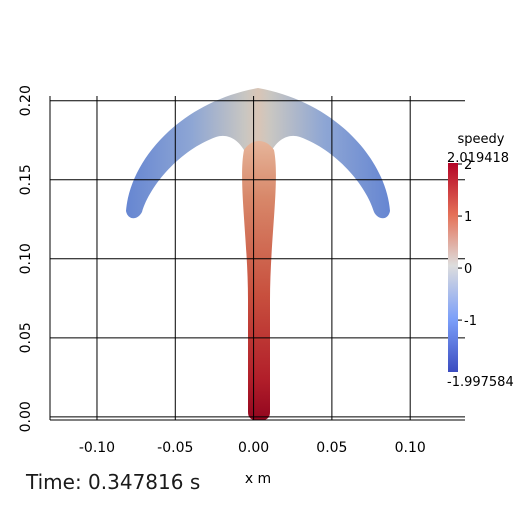 This screenshot has width=516, height=516. I want to click on colorbar-tick-label: 1, so click(468, 217).